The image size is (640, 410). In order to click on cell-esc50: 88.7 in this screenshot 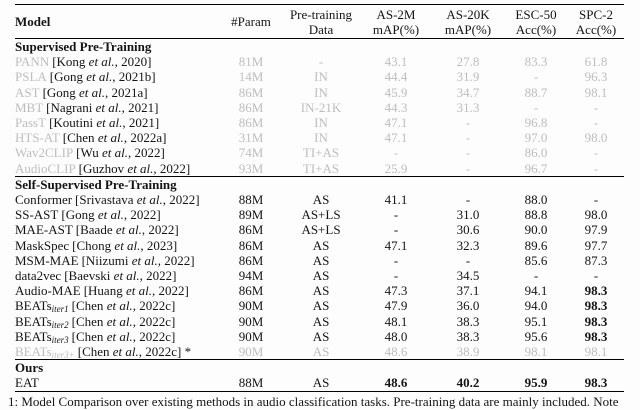, I will do `click(536, 92)`.